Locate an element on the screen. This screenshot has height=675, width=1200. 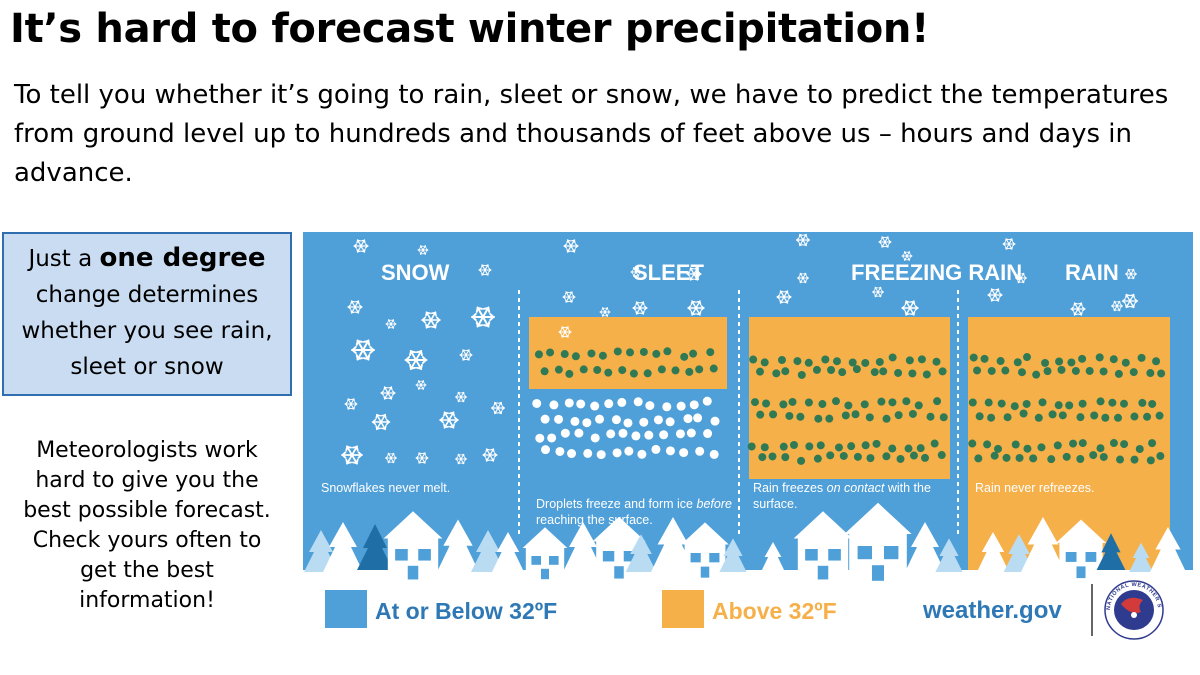
legend-cold-label: At or Below 32ºF is located at coordinates (466, 611).